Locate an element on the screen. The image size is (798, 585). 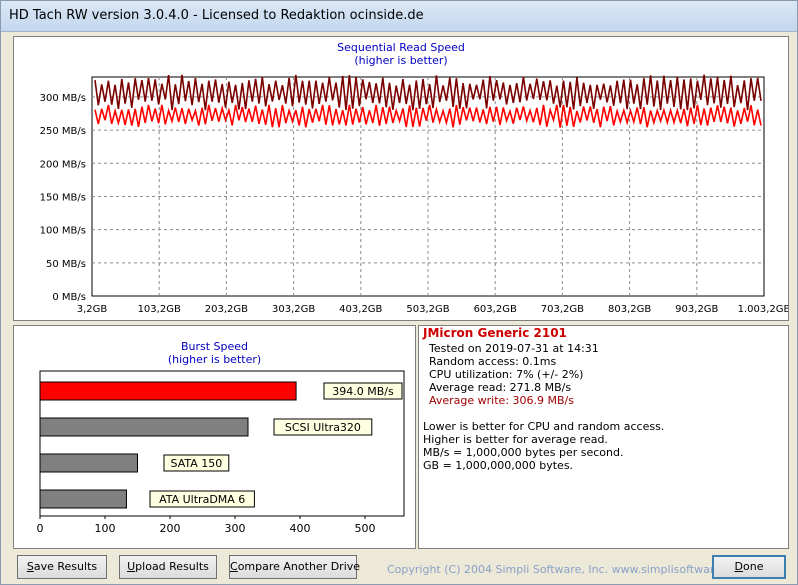
drive-name: JMicron Generic 2101 is located at coordinates (495, 333).